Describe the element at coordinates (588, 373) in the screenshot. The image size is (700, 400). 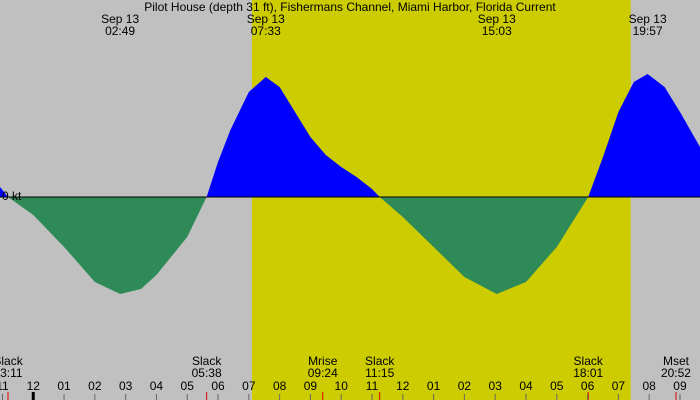
I see `event-time: 18:01` at that location.